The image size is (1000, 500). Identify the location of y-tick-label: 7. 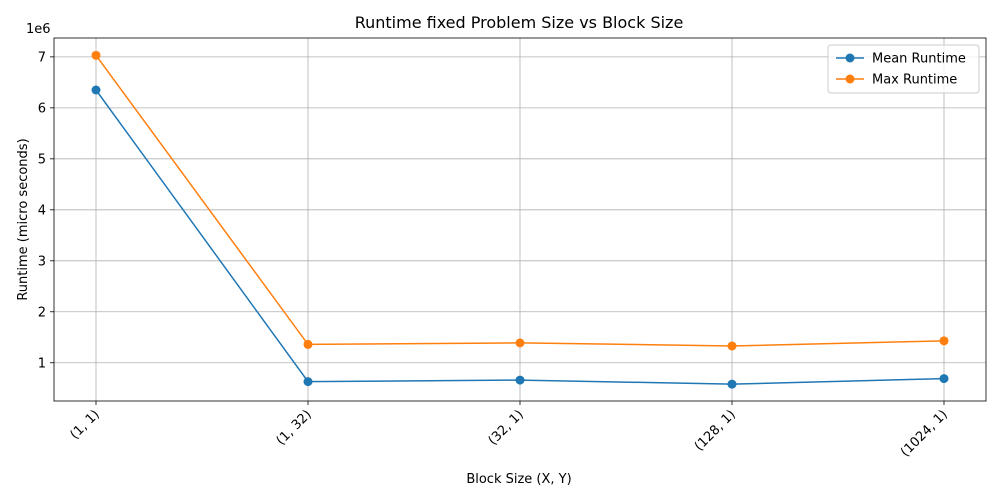
(42, 57).